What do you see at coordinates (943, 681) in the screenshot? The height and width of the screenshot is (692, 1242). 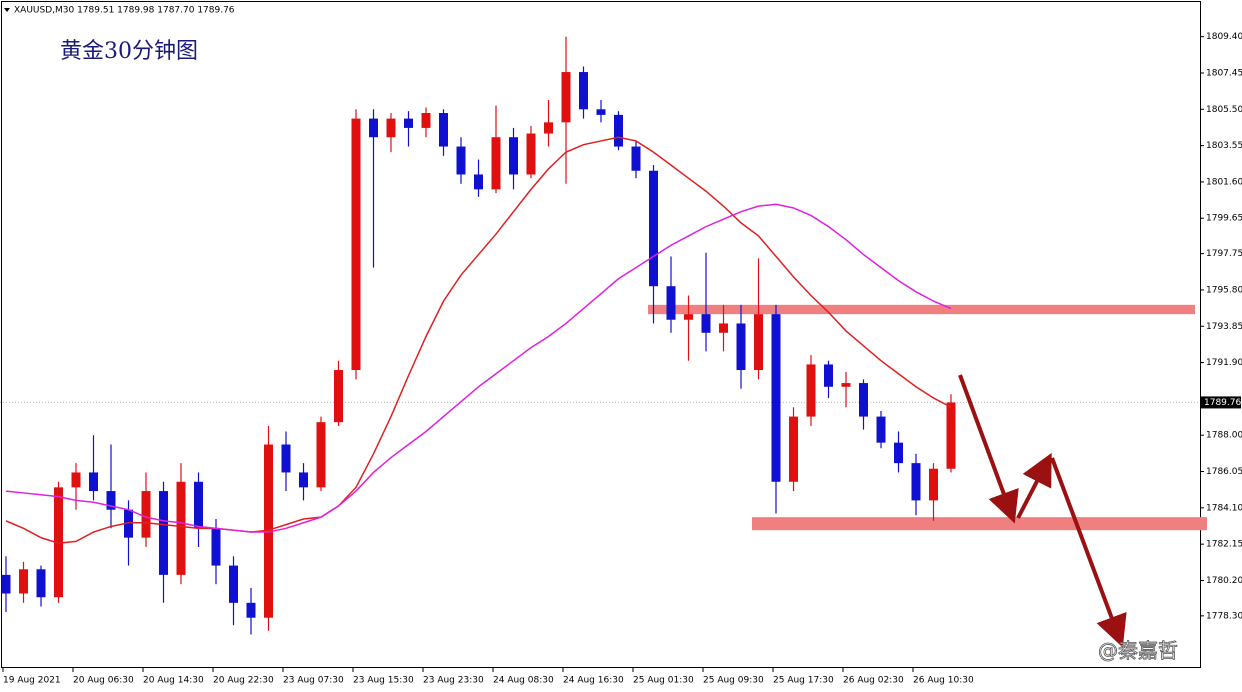 I see `x-tick-label: 26 Aug 10:30` at bounding box center [943, 681].